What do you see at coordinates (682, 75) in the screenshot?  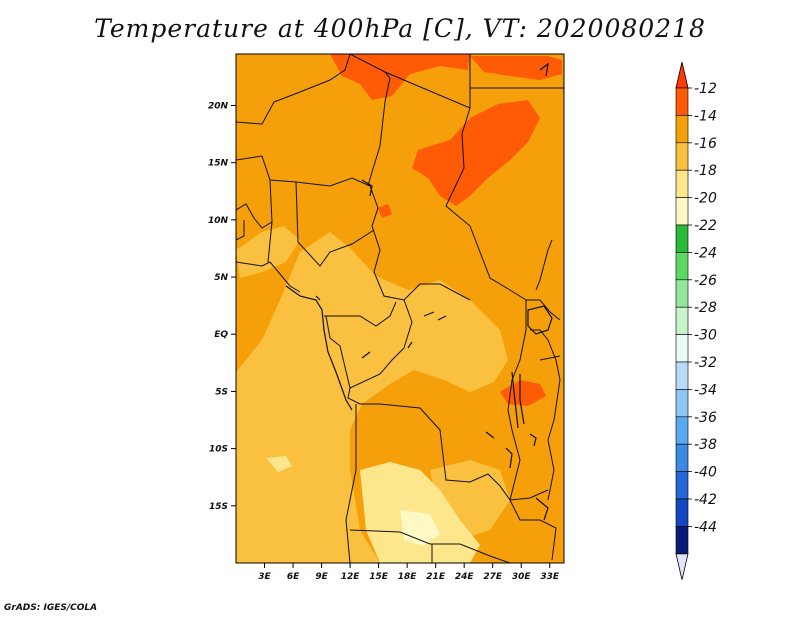 I see `colorbar-top-arrow` at bounding box center [682, 75].